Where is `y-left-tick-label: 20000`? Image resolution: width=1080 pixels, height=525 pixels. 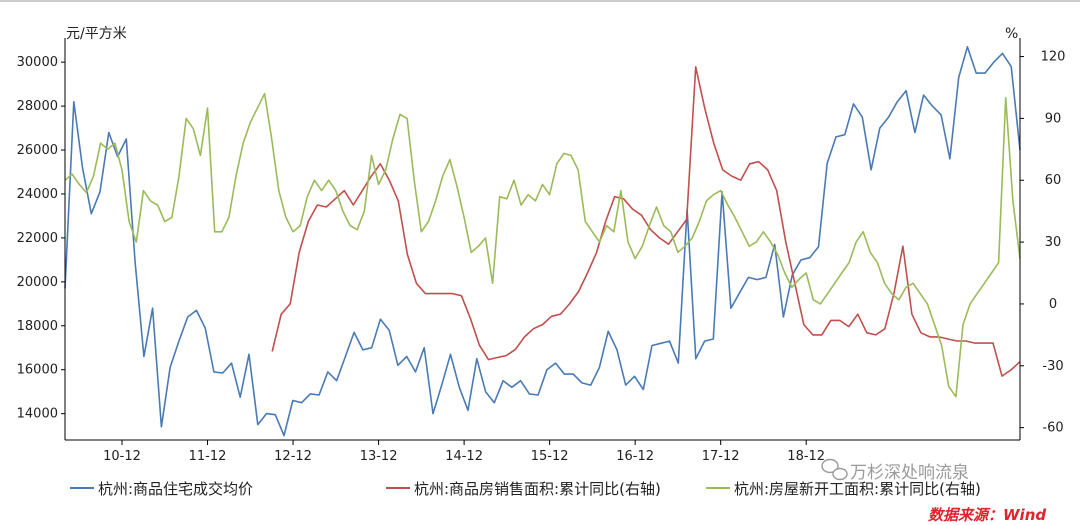
y-left-tick-label: 20000 is located at coordinates (37, 282).